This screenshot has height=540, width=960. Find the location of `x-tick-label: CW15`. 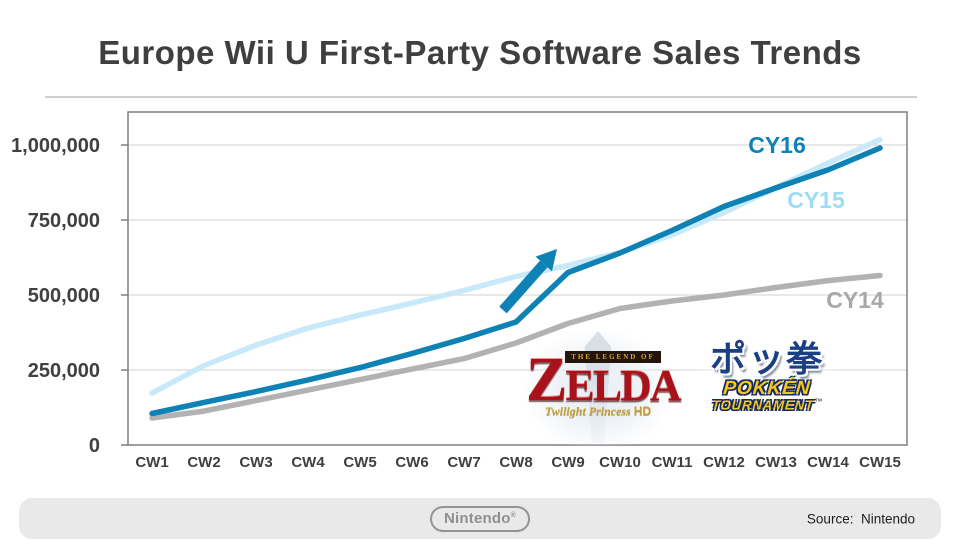

x-tick-label: CW15 is located at coordinates (880, 462).